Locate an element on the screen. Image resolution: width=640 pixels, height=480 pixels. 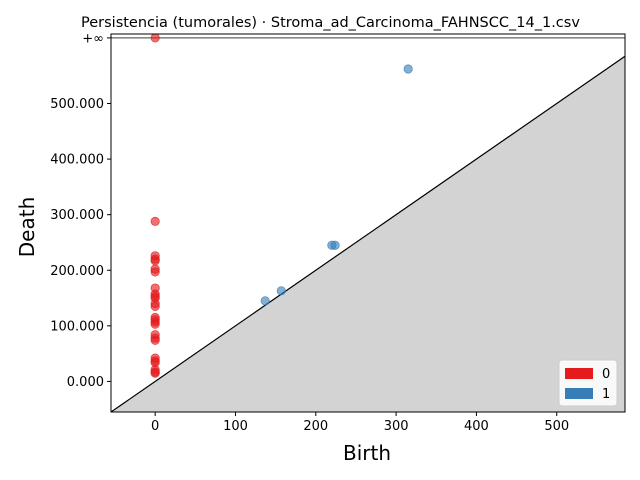
x-tick-label: 200 is located at coordinates (315, 426).